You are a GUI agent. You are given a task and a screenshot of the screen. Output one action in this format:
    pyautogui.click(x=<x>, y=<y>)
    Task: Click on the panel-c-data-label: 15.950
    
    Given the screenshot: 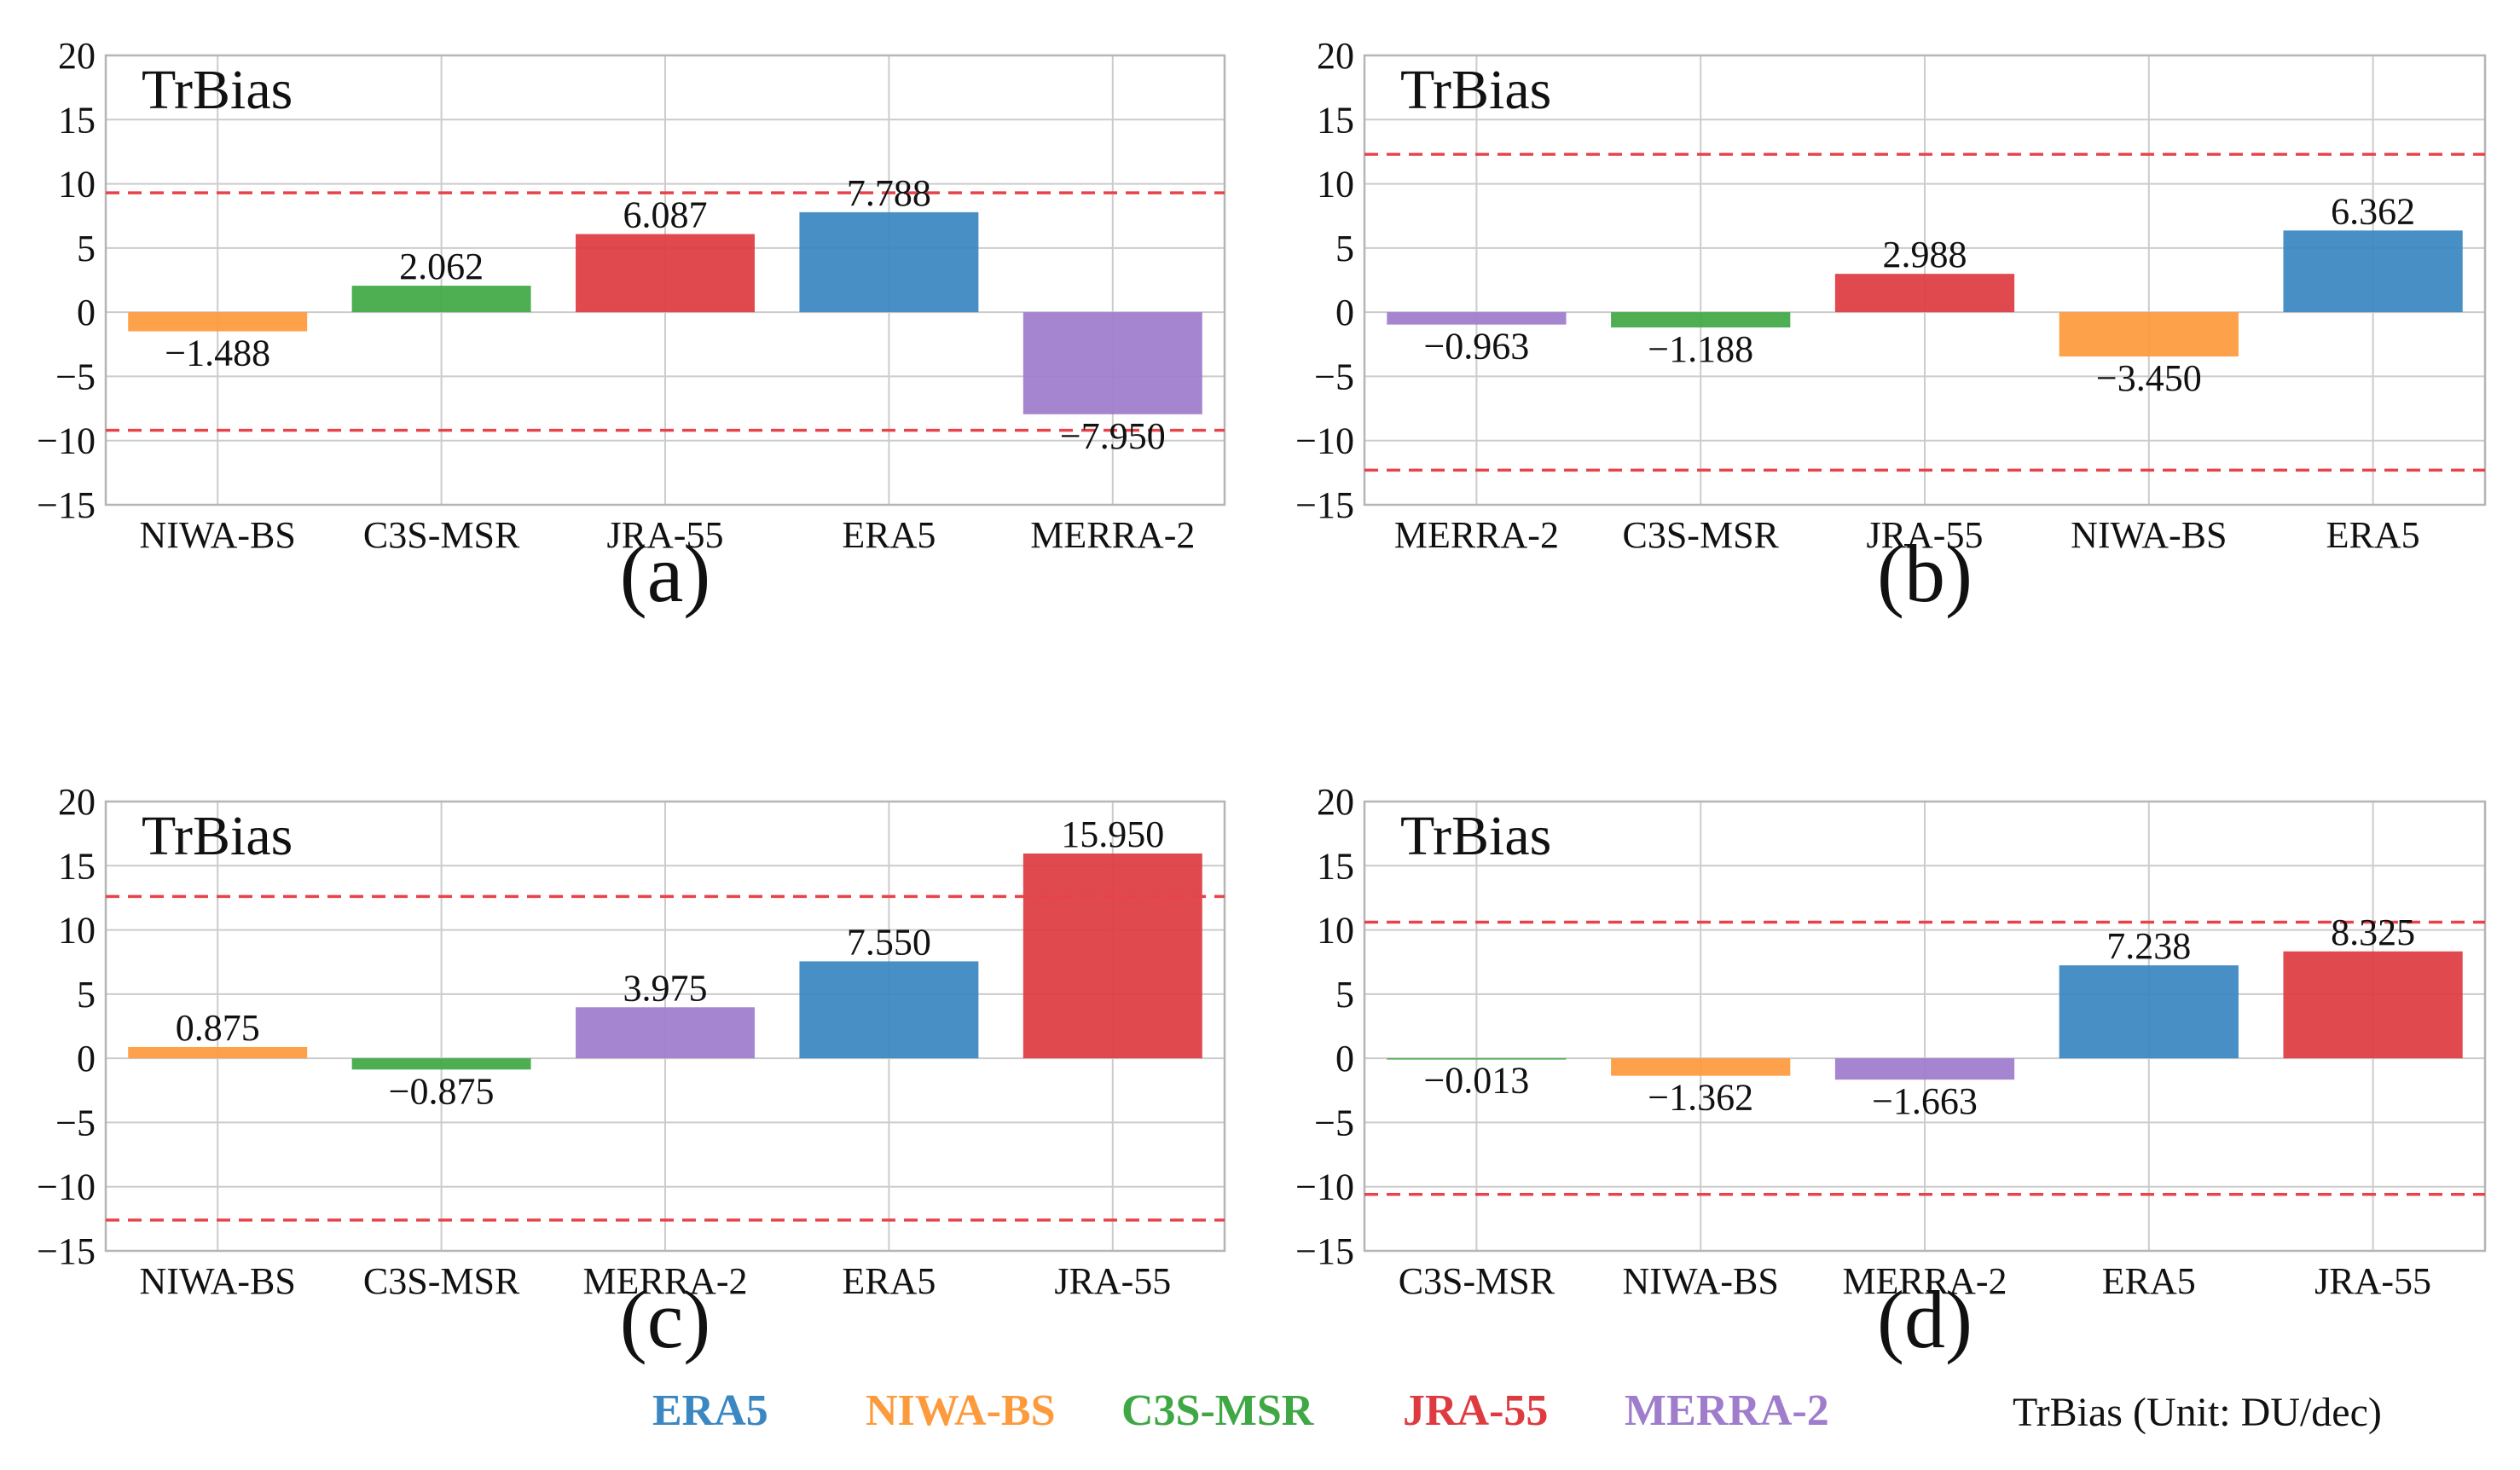 What is the action you would take?
    pyautogui.click(x=1112, y=834)
    